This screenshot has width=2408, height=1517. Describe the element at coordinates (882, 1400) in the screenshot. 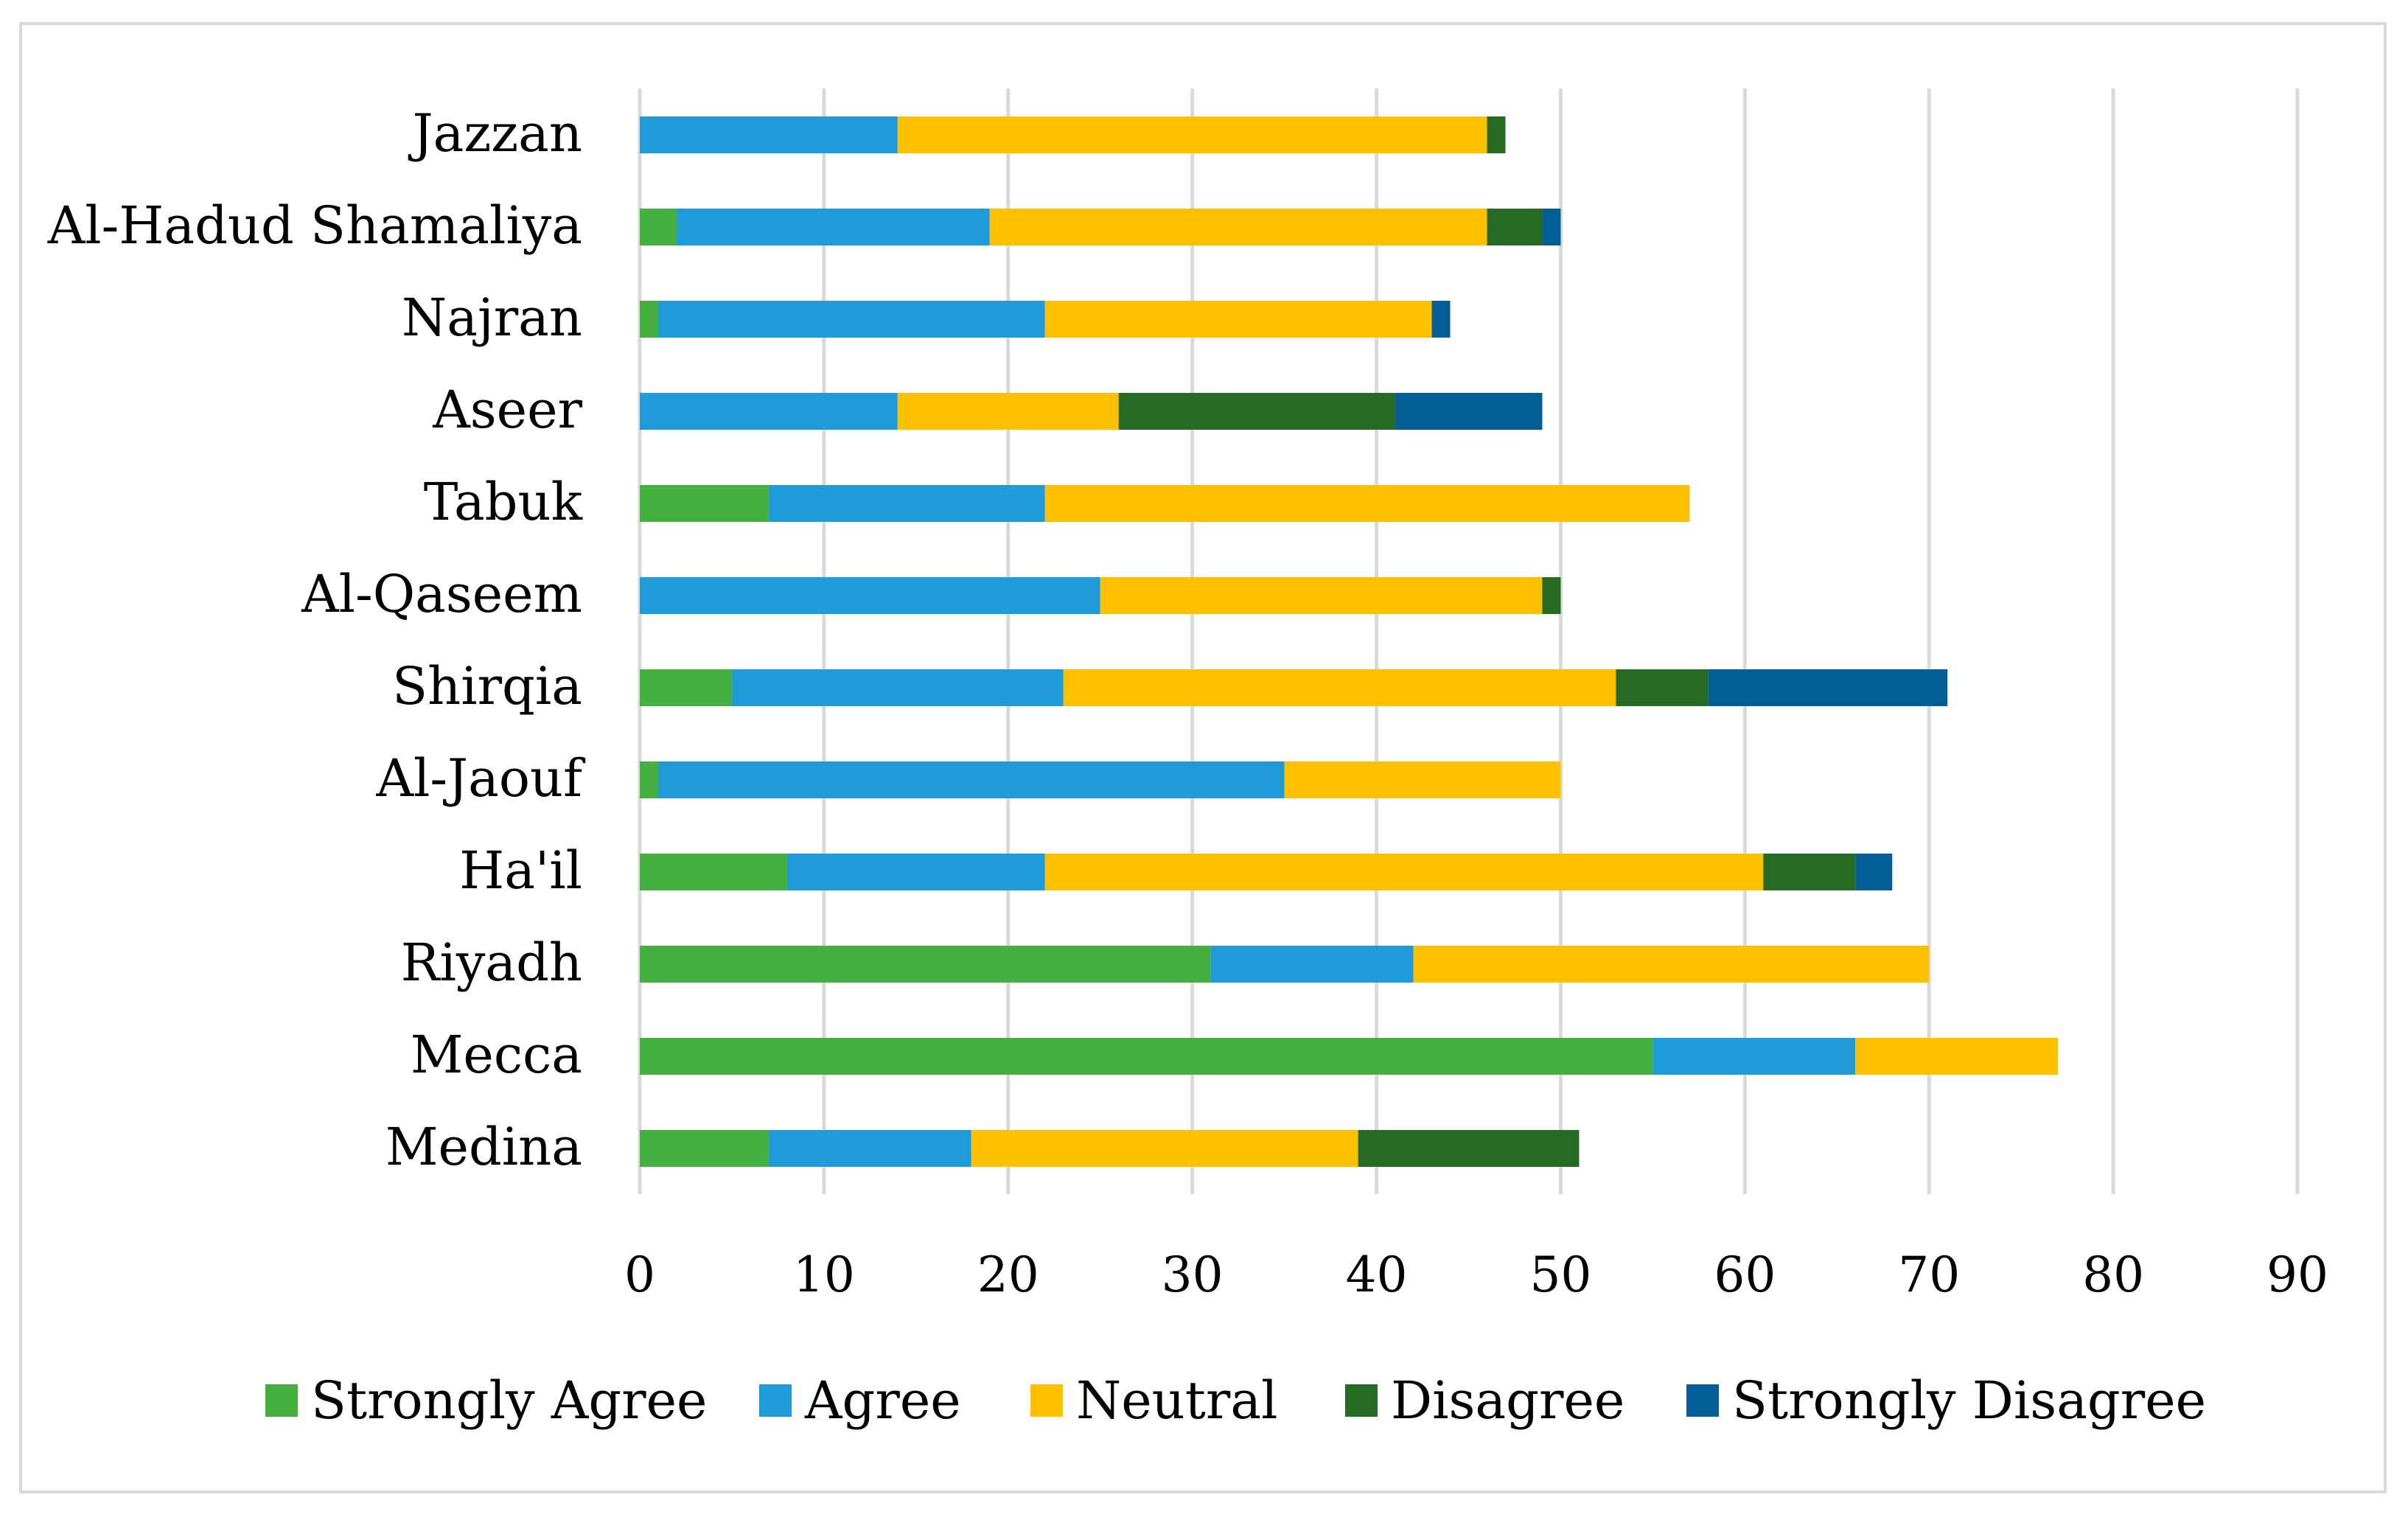

I see `legend-label: Agree` at that location.